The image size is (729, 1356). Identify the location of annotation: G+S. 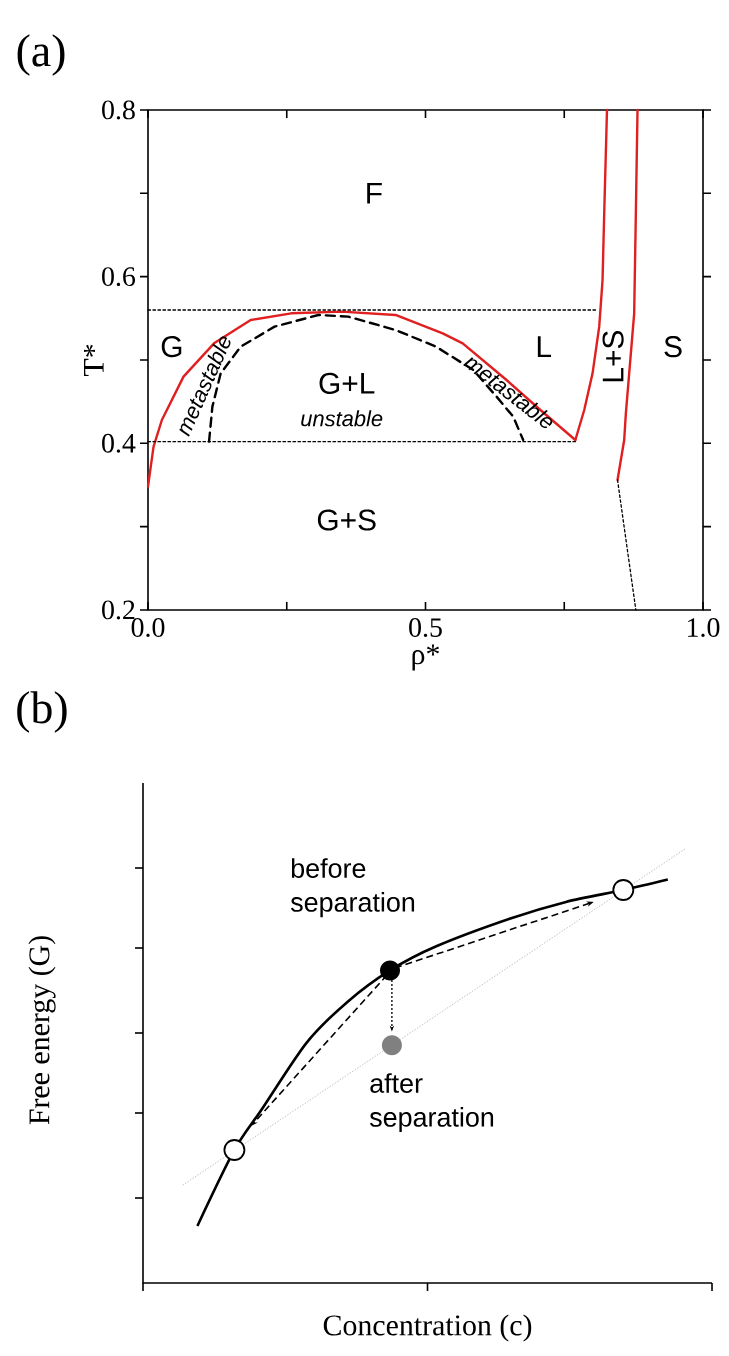
(346, 520).